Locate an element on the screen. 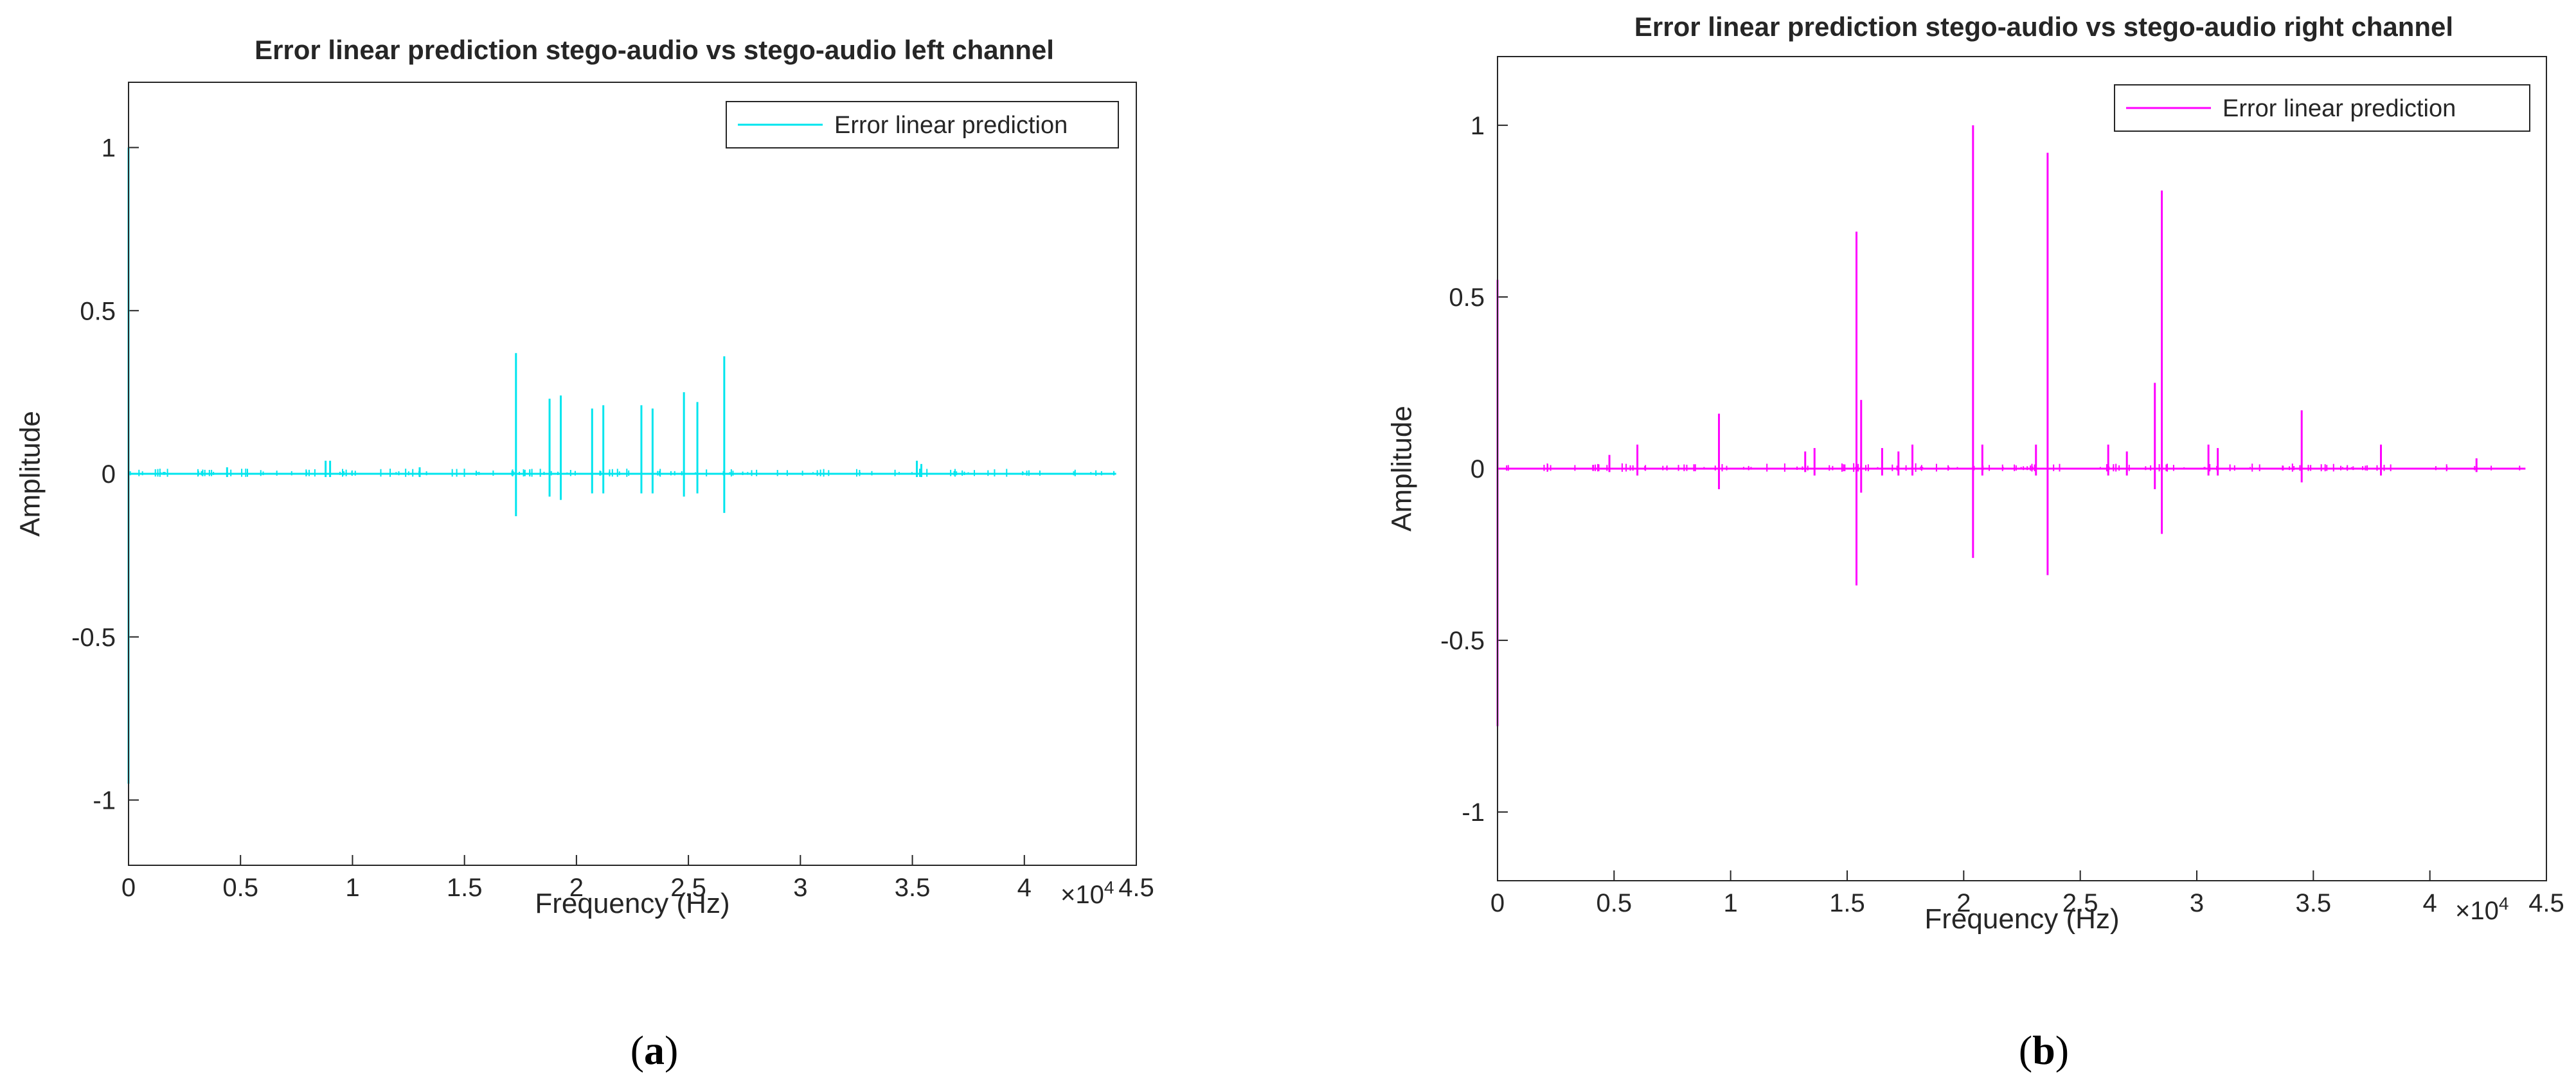 The image size is (2576, 1080). legend-box is located at coordinates (2322, 108).